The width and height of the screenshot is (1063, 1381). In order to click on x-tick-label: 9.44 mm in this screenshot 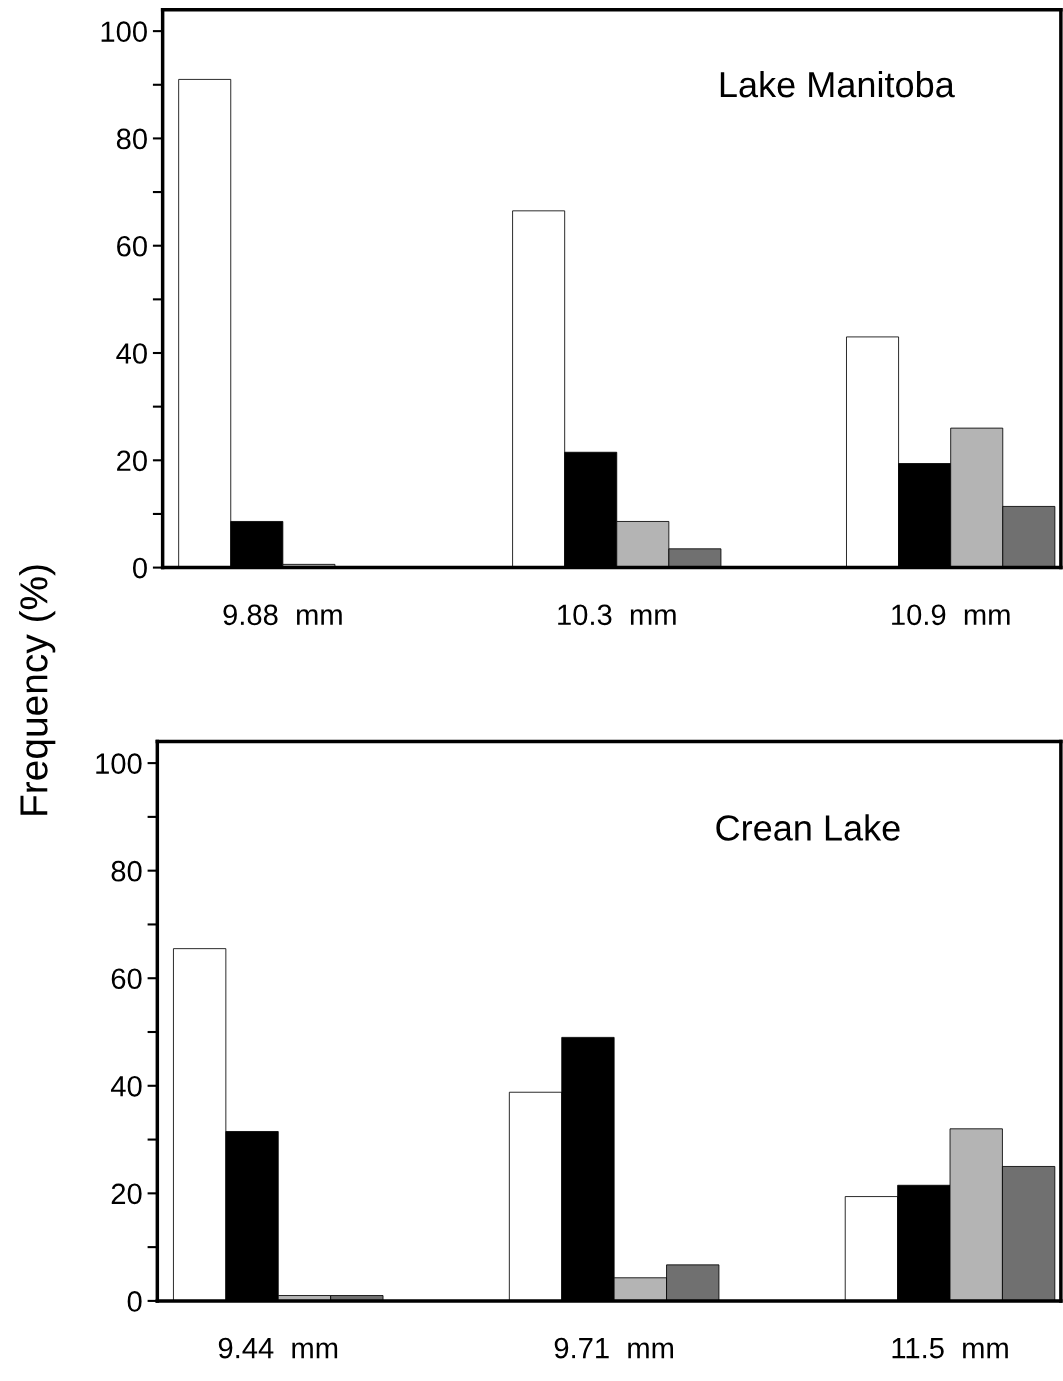, I will do `click(278, 1348)`.